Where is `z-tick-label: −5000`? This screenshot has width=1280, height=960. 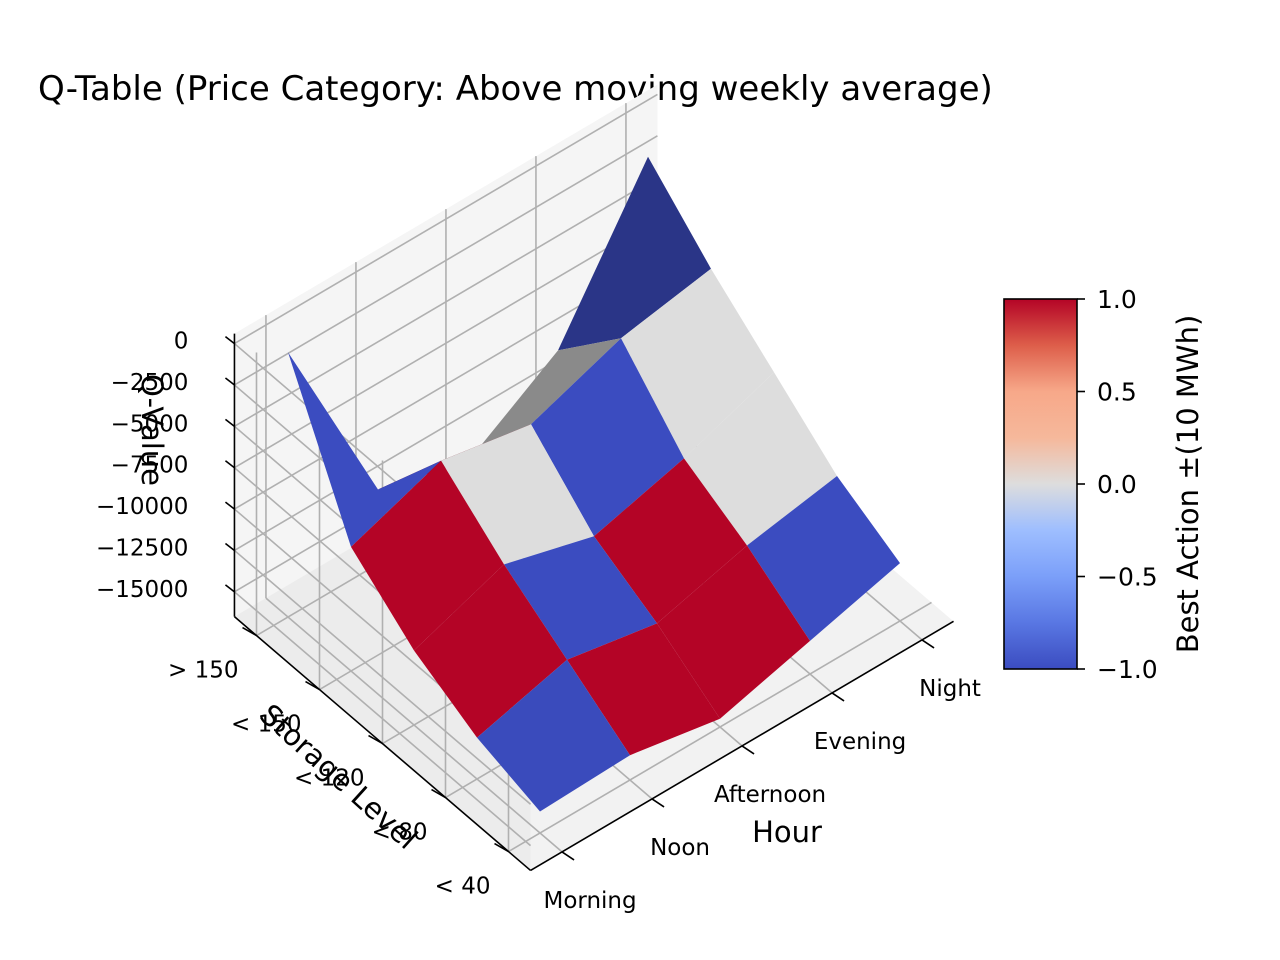 z-tick-label: −5000 is located at coordinates (150, 424).